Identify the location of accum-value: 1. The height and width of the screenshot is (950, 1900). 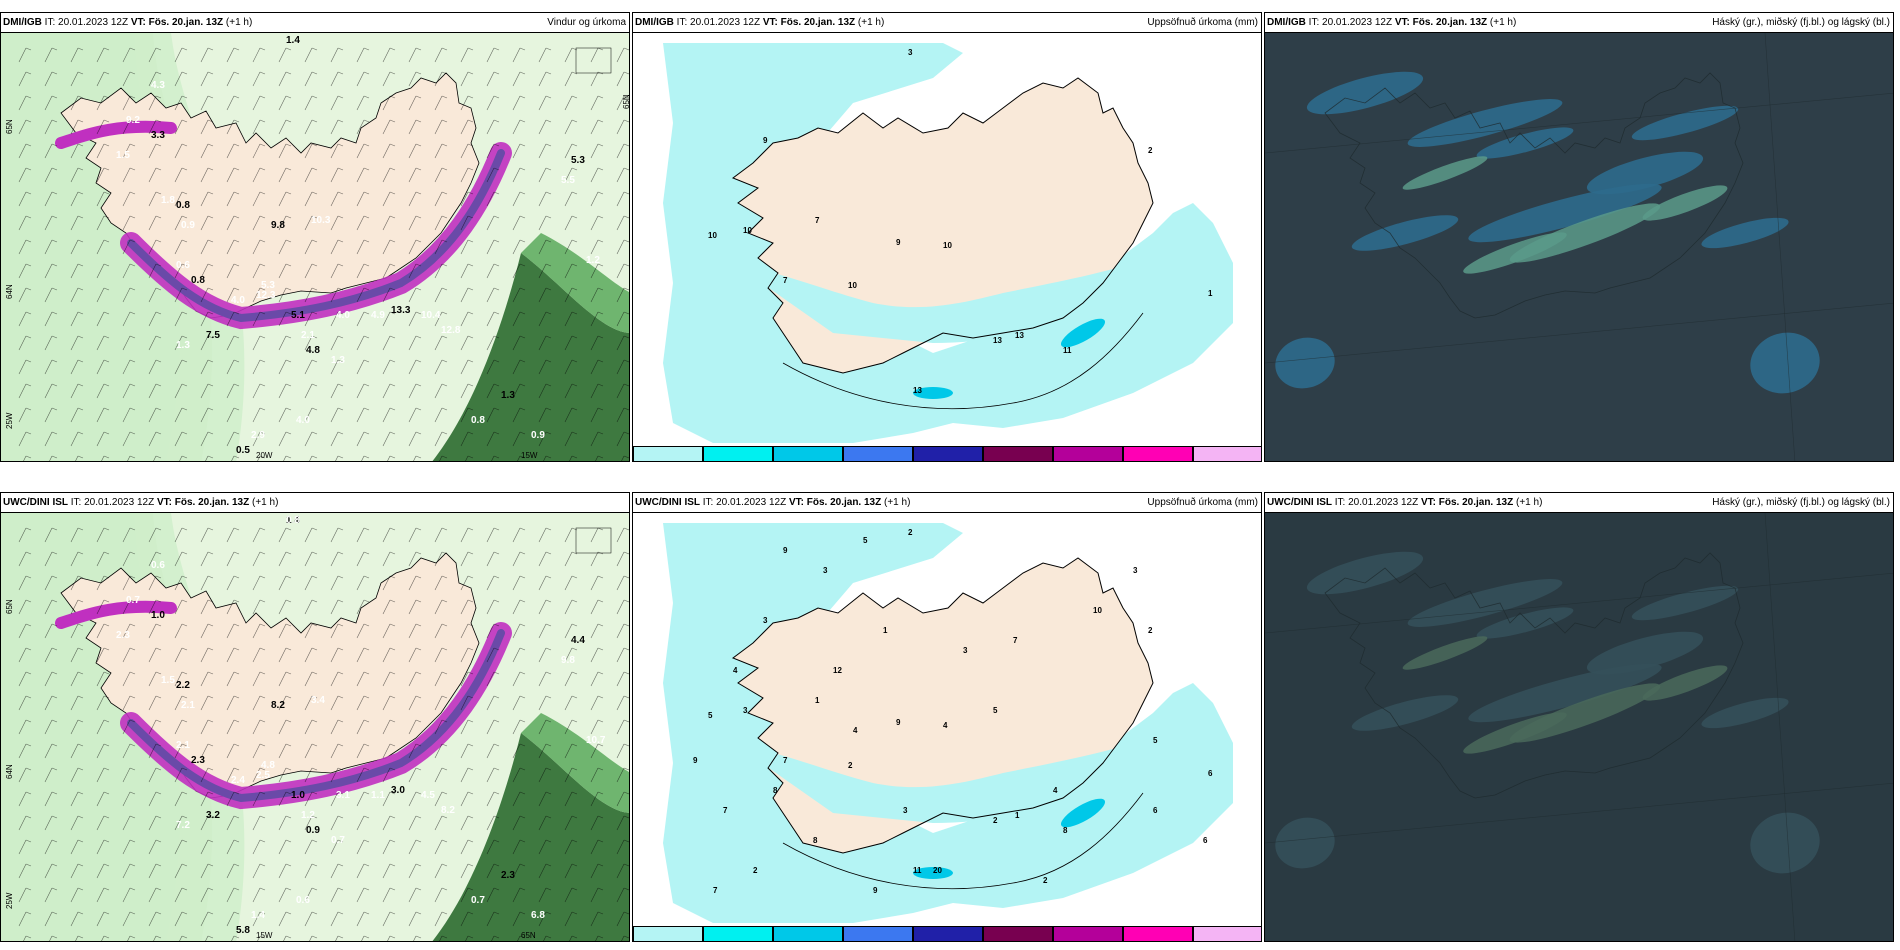
(1017, 815).